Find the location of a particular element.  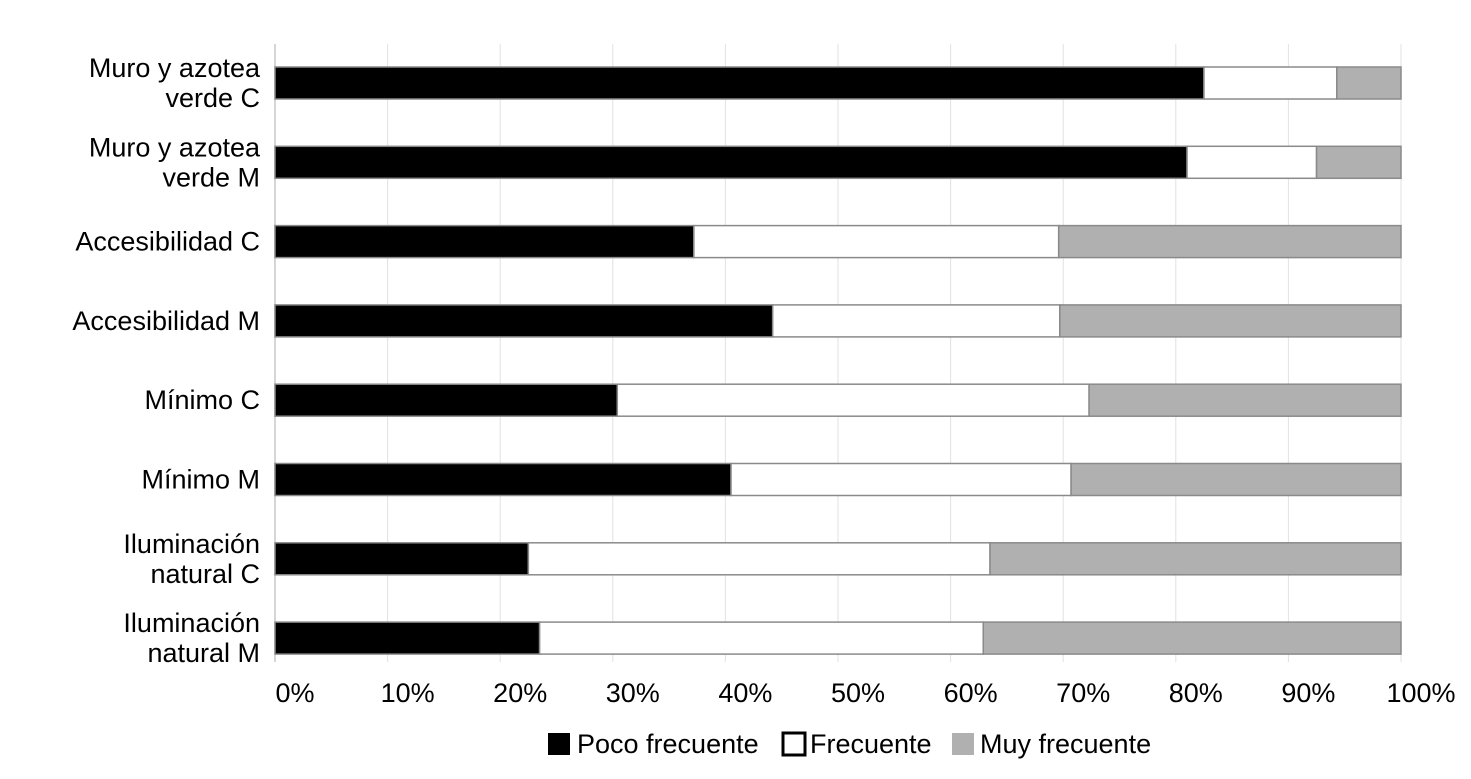

x-tick-label: 30% is located at coordinates (633, 693).